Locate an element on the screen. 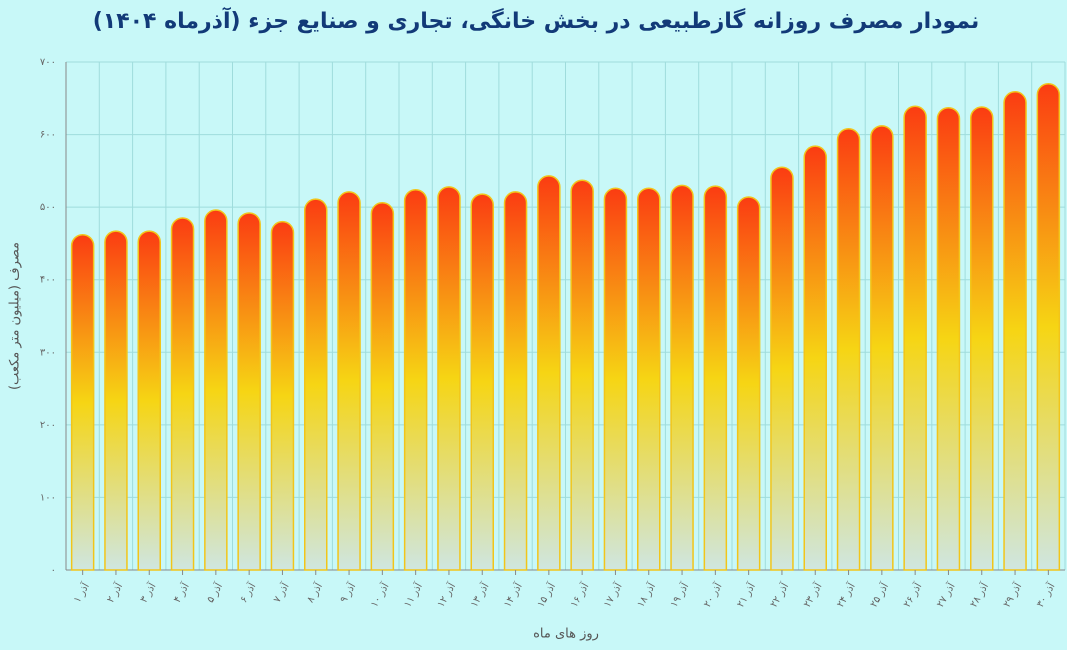 The width and height of the screenshot is (1067, 650). y-tick-label: ۰ is located at coordinates (53, 570).